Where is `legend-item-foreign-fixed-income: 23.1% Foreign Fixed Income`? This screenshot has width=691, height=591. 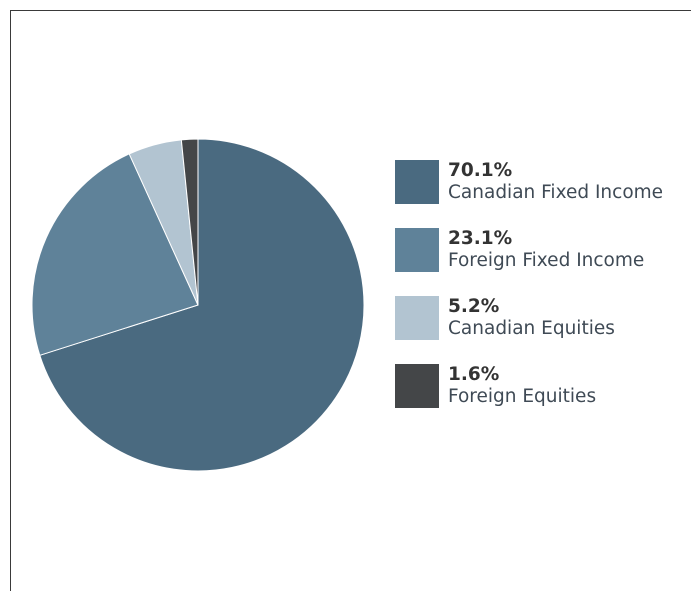
legend-item-foreign-fixed-income: 23.1% Foreign Fixed Income is located at coordinates (543, 251).